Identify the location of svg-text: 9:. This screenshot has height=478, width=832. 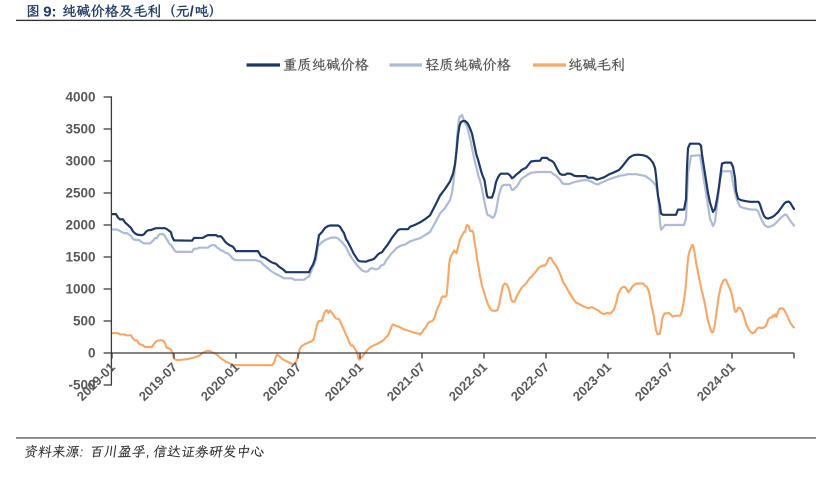
(49, 11).